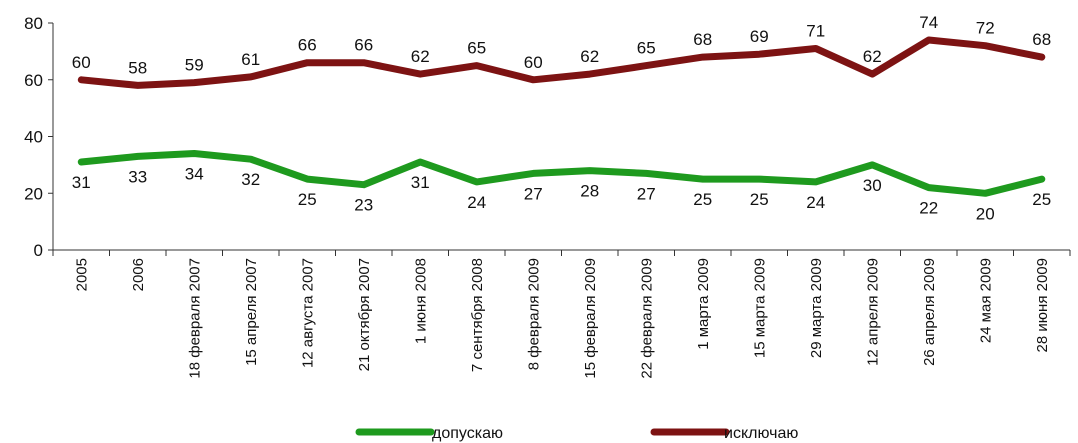 This screenshot has width=1078, height=443. I want to click on data-label: 32, so click(250, 179).